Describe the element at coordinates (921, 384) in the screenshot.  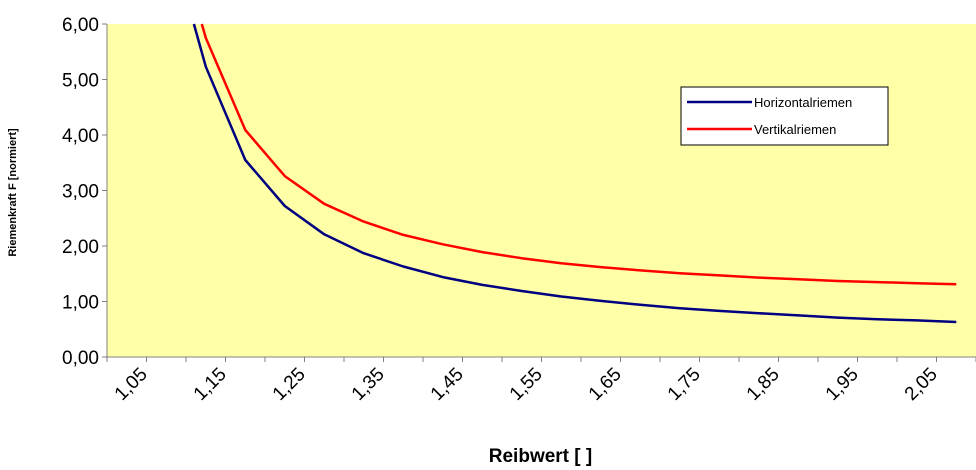
I see `x-tick-label: 2,05` at that location.